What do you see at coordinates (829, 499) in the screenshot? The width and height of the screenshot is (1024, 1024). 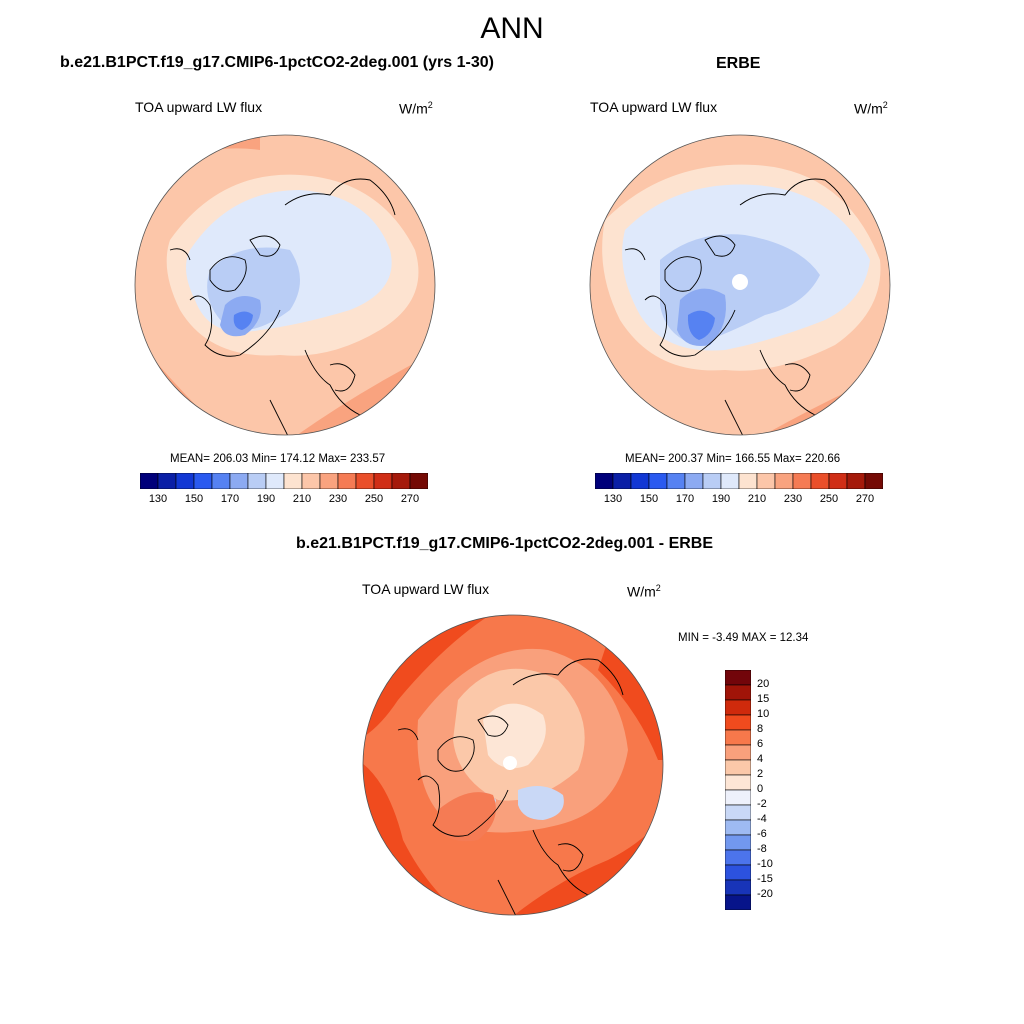 I see `obs-cbar-tick: 250` at bounding box center [829, 499].